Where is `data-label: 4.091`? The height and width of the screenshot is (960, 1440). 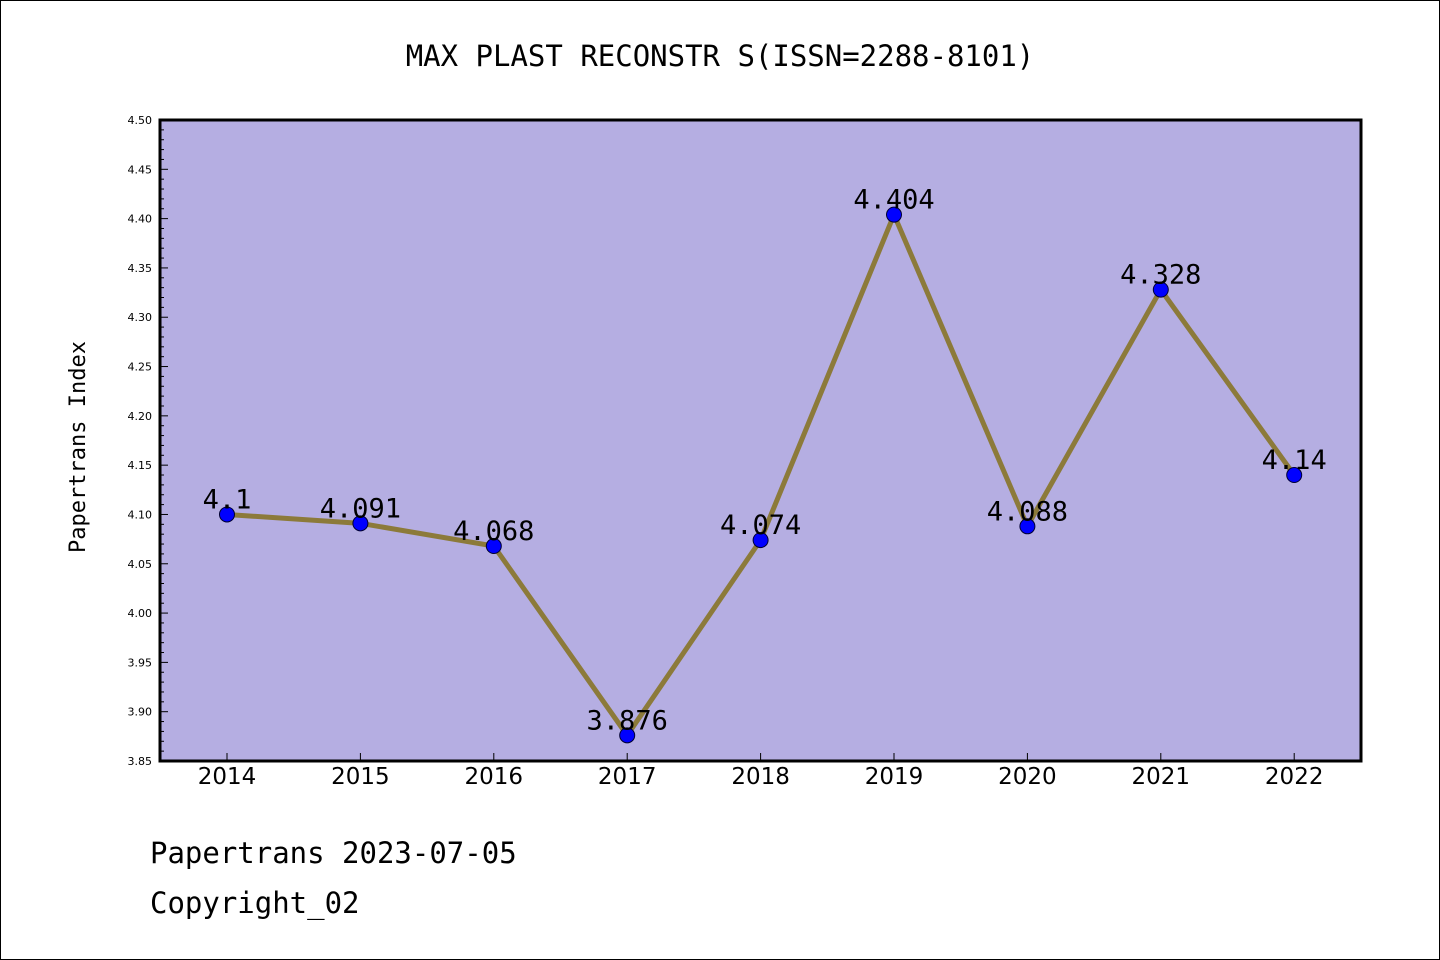
data-label: 4.091 is located at coordinates (360, 508).